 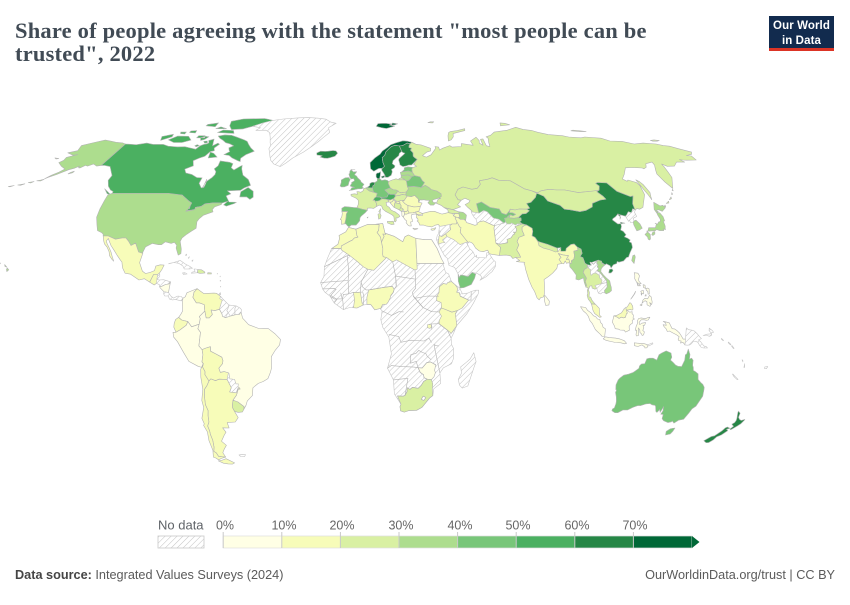 What do you see at coordinates (181, 525) in the screenshot?
I see `svg-text: No data` at bounding box center [181, 525].